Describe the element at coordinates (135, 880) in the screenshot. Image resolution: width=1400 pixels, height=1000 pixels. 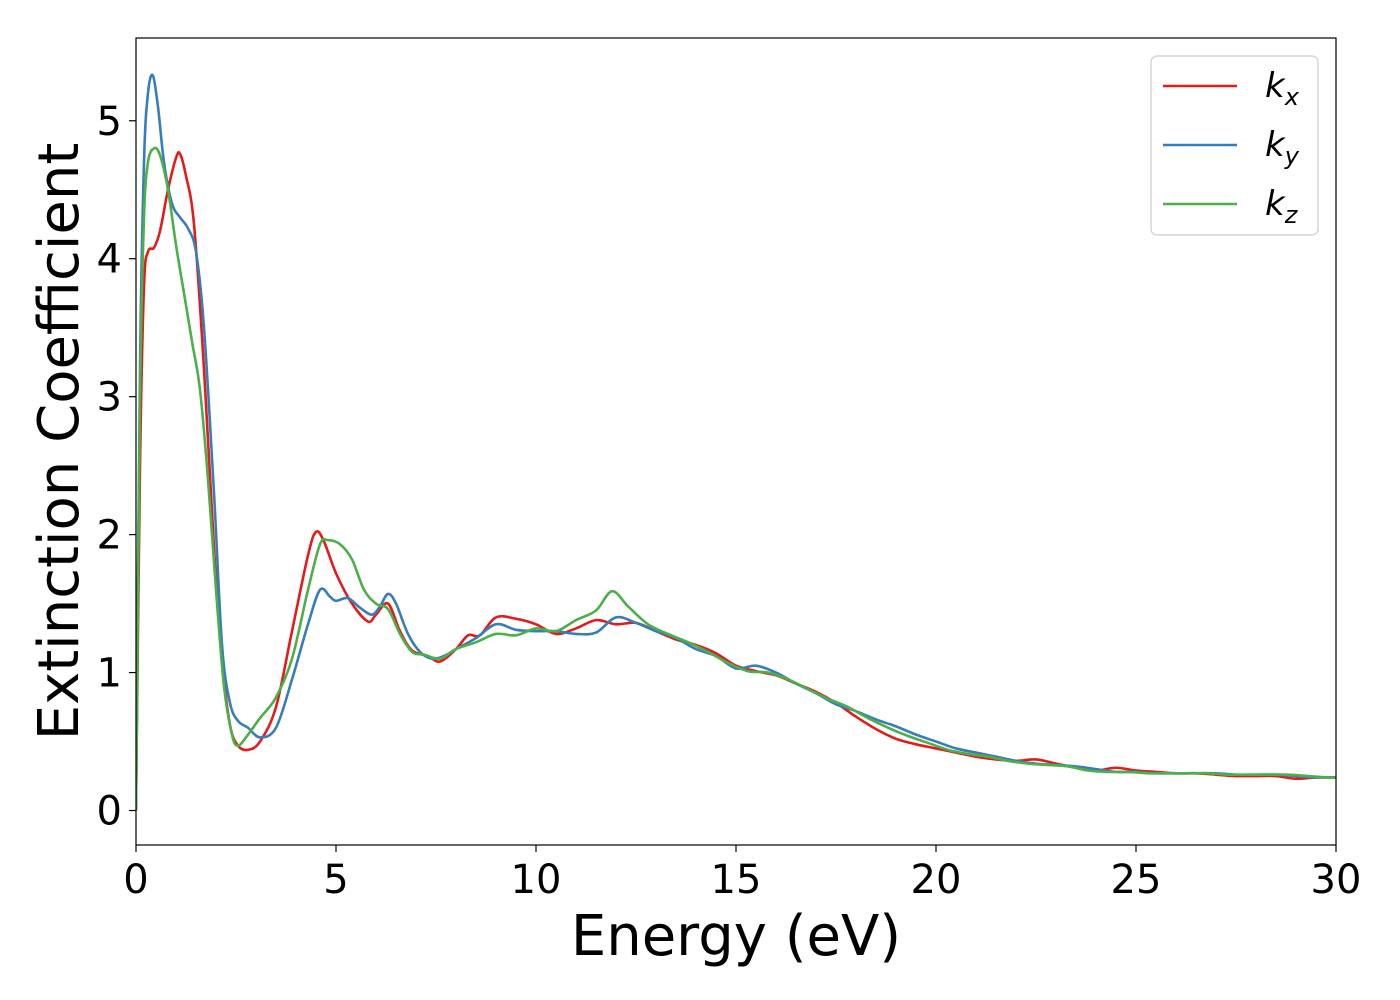
I see `x-tick-label: 0` at that location.